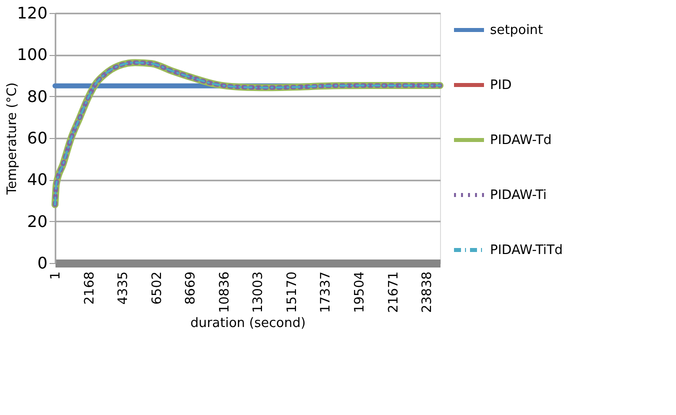  What do you see at coordinates (394, 292) in the screenshot?
I see `x-tick-label: 21671` at bounding box center [394, 292].